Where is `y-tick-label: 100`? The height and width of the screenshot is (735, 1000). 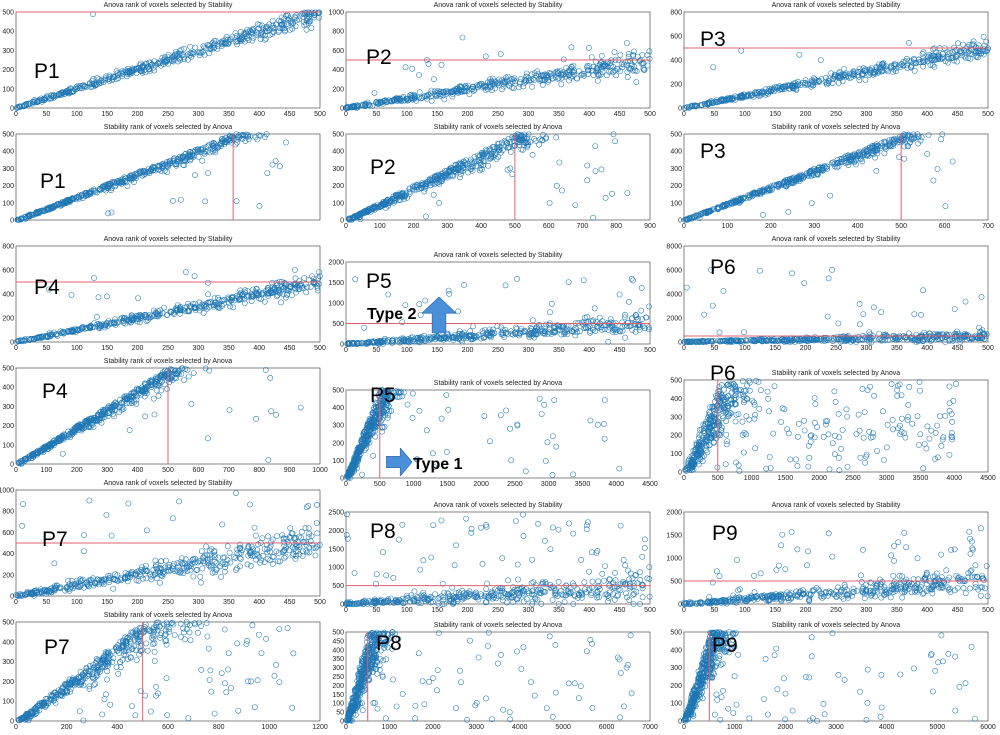 y-tick-label: 100 is located at coordinates (338, 203).